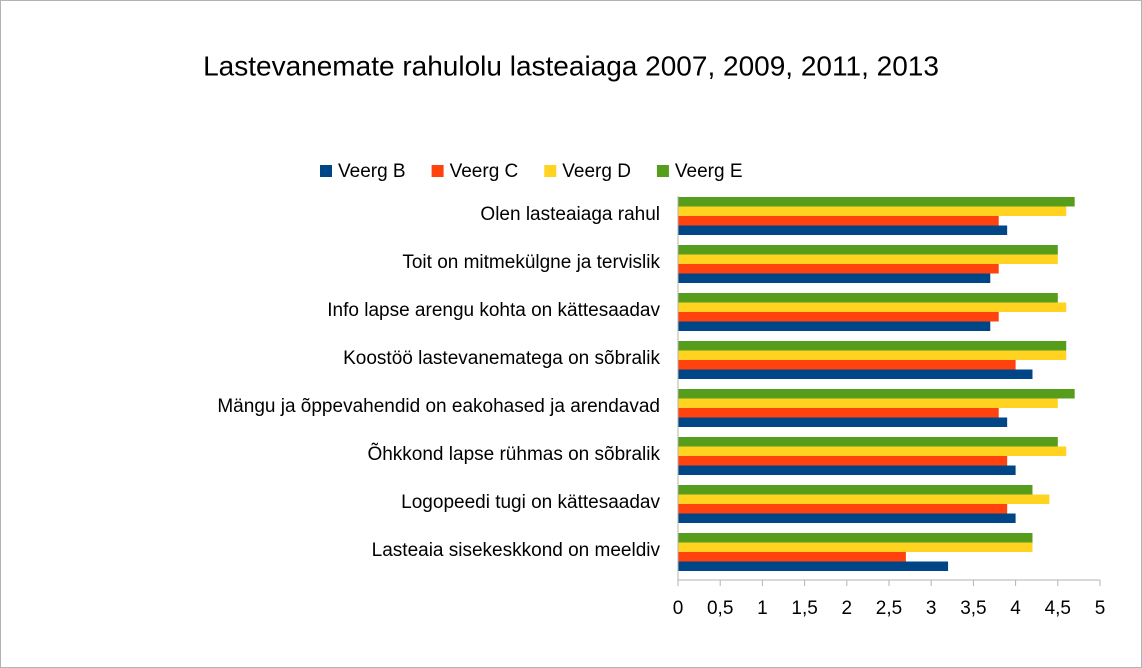  What do you see at coordinates (493, 310) in the screenshot?
I see `y-tick-label: Info lapse arengu kohta on kättesaadav` at bounding box center [493, 310].